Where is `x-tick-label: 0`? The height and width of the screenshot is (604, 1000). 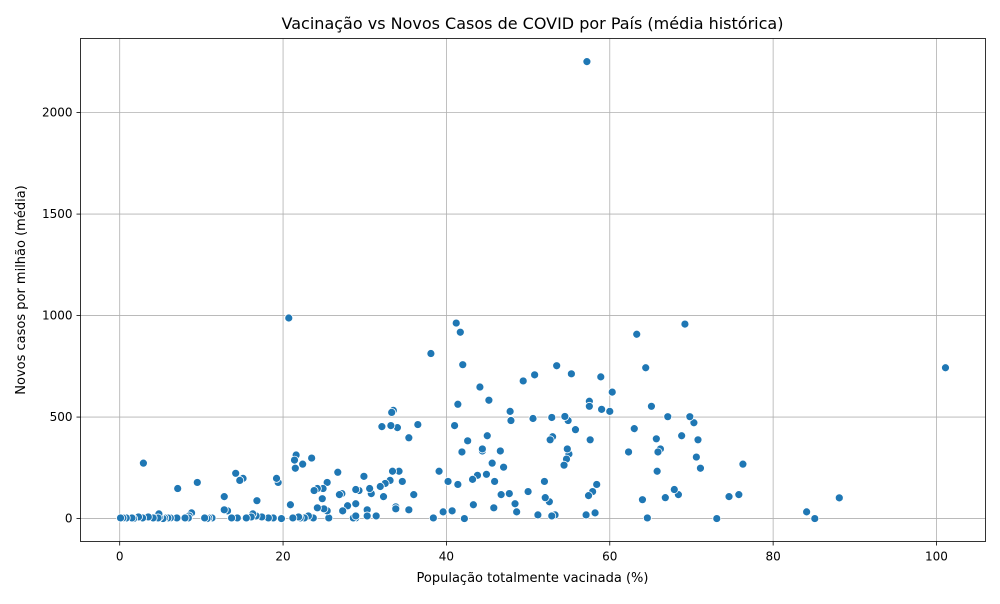 x-tick-label: 0 is located at coordinates (120, 557).